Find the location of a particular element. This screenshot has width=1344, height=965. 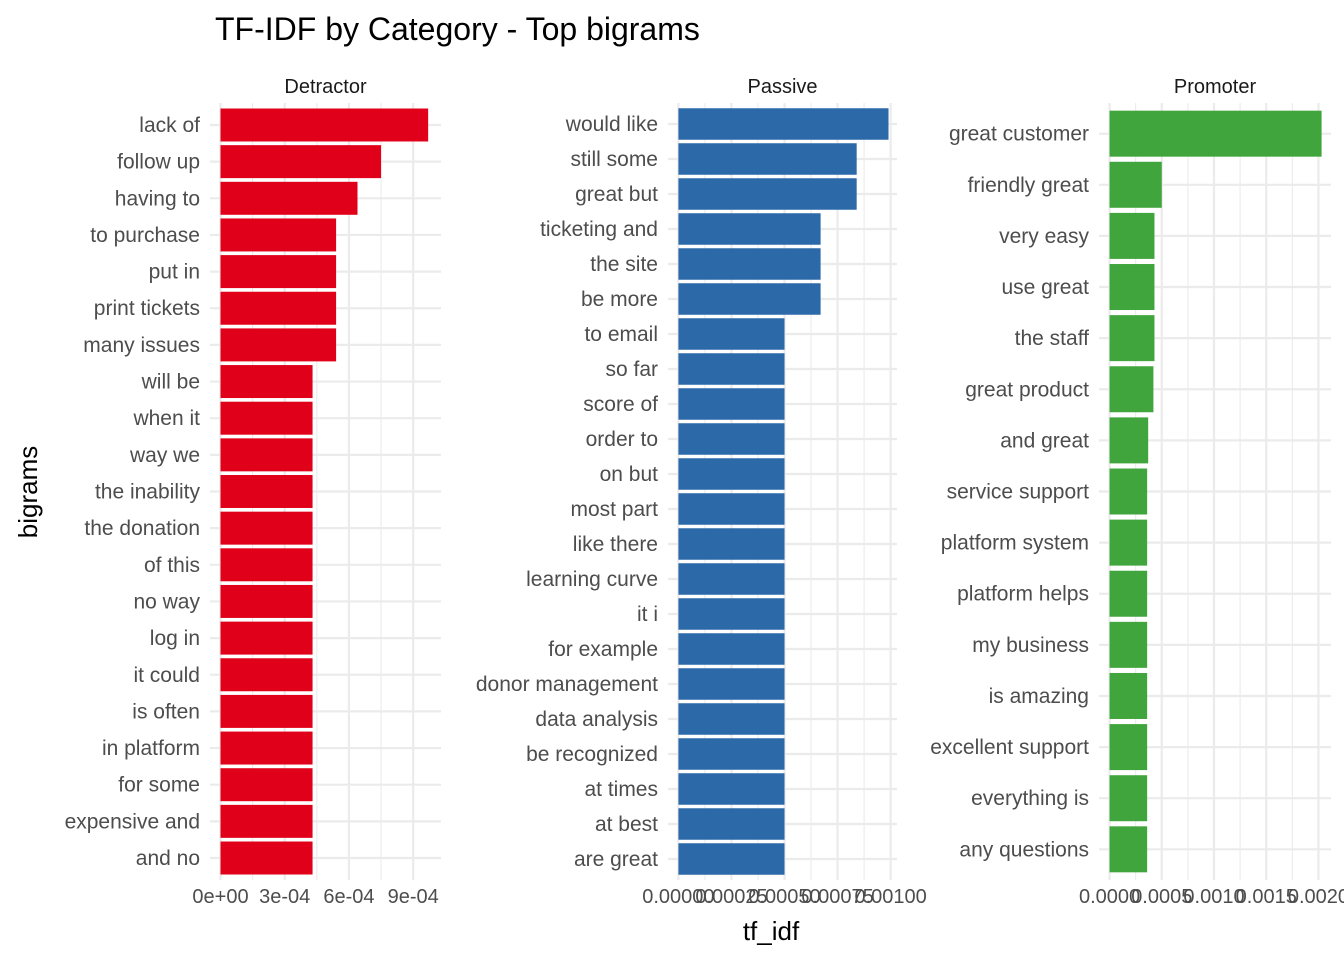

bar-to-email is located at coordinates (731, 334).